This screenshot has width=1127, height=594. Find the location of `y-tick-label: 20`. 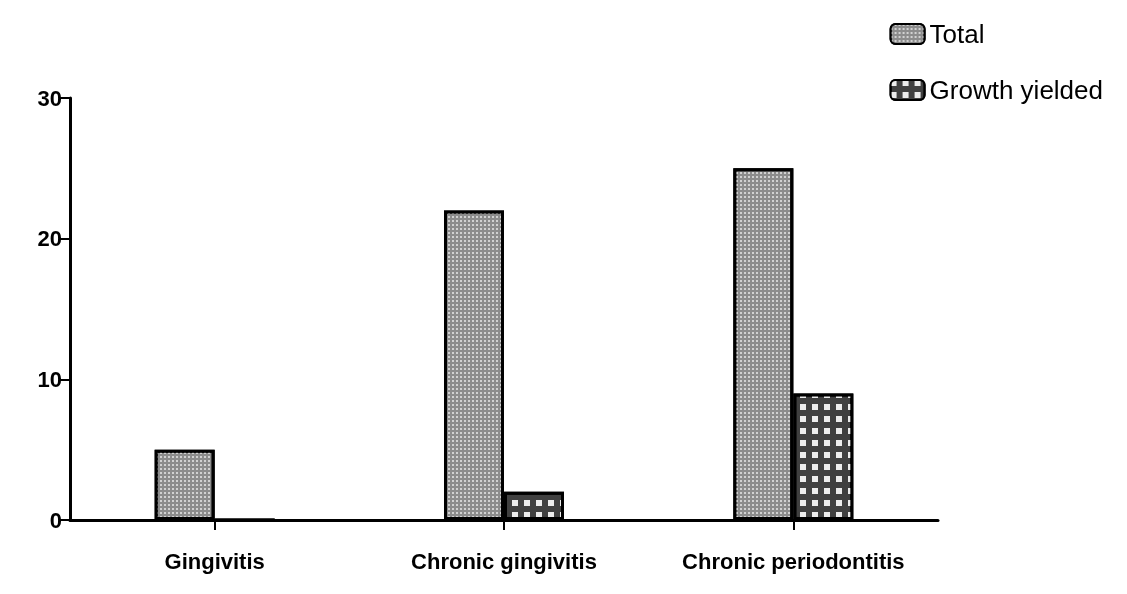

y-tick-label: 20 is located at coordinates (49, 239).